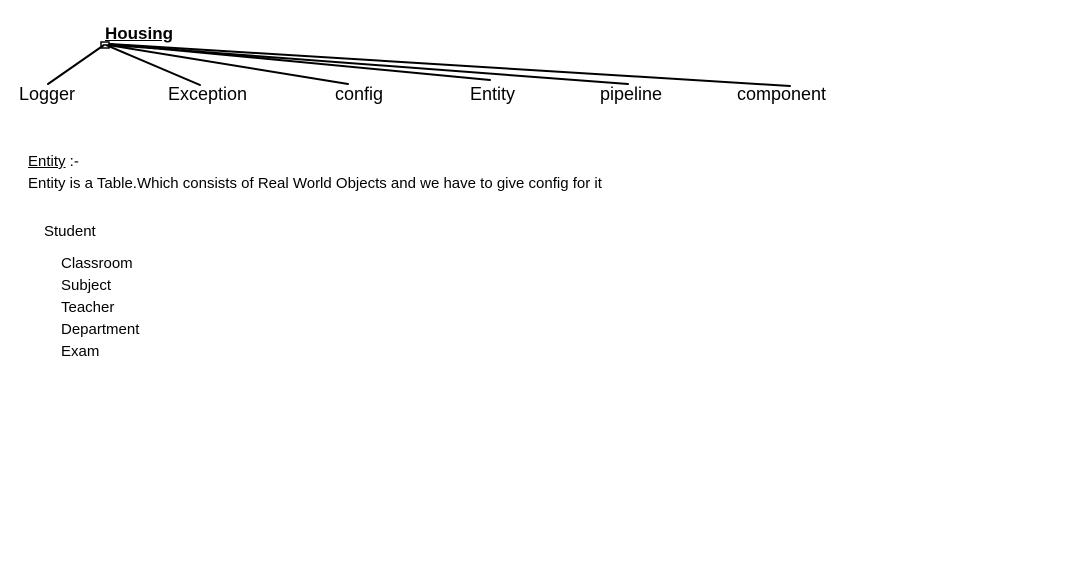 The height and width of the screenshot is (571, 1069). Describe the element at coordinates (88, 307) in the screenshot. I see `example-item-teacher: Teacher` at that location.